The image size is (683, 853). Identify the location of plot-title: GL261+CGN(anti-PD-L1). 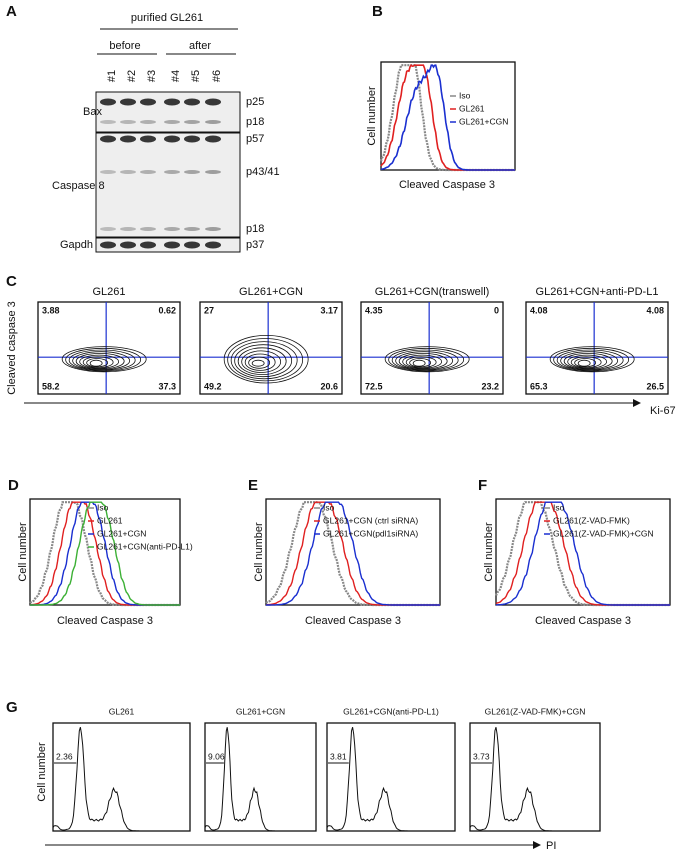
(391, 711).